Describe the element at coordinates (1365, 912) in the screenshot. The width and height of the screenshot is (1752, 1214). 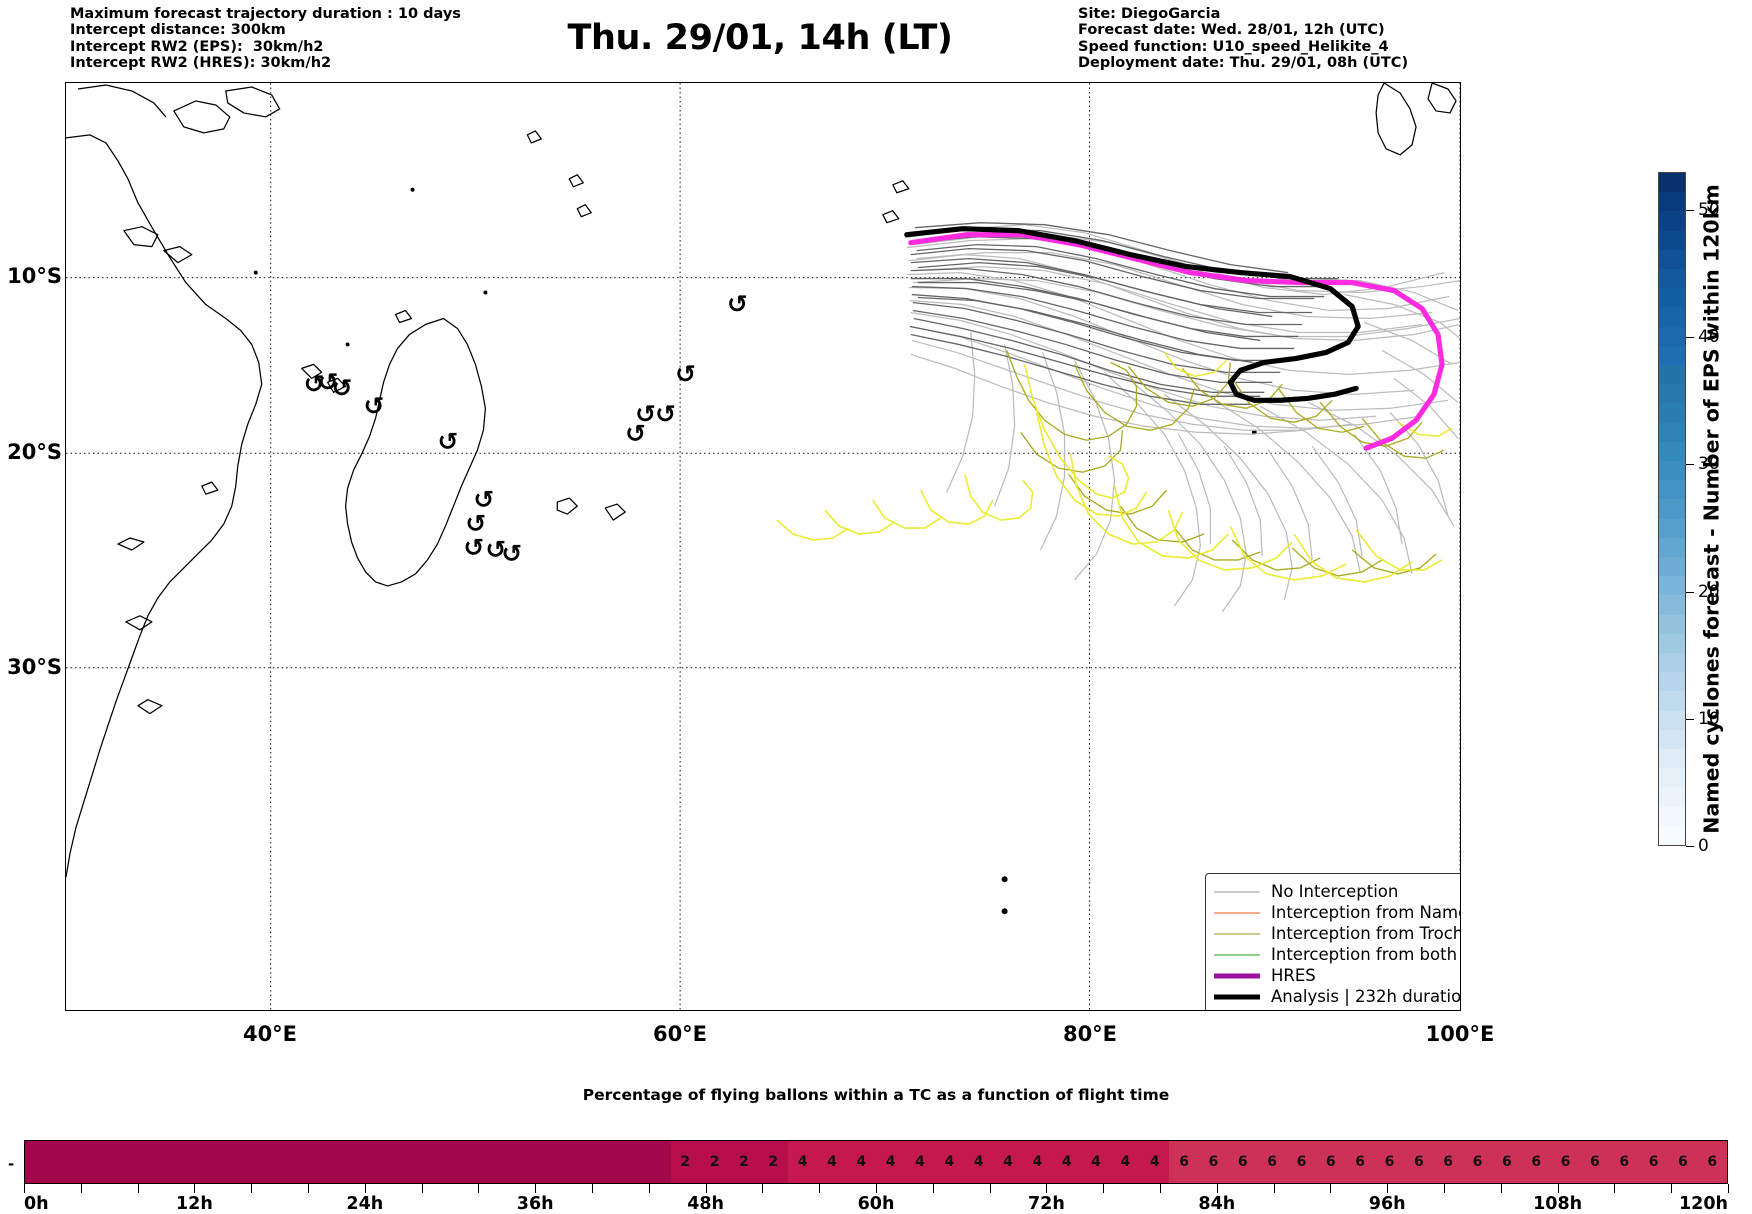
I see `legend-label: Interception from Named cyclone` at that location.